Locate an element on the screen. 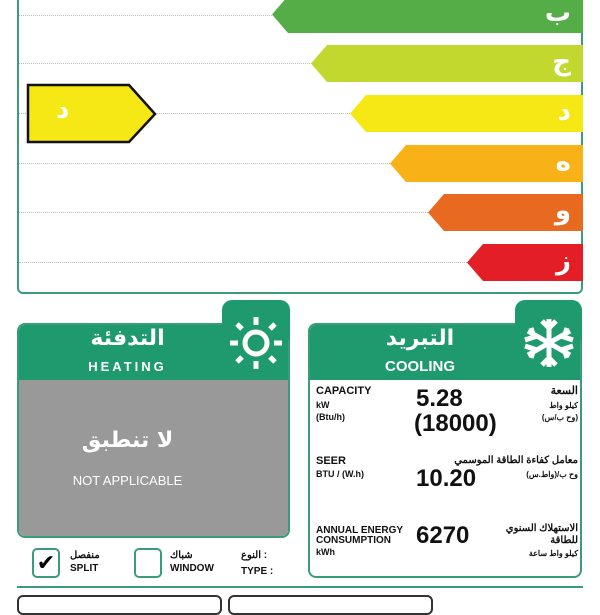 The height and width of the screenshot is (615, 600). window-checkbox is located at coordinates (148, 563).